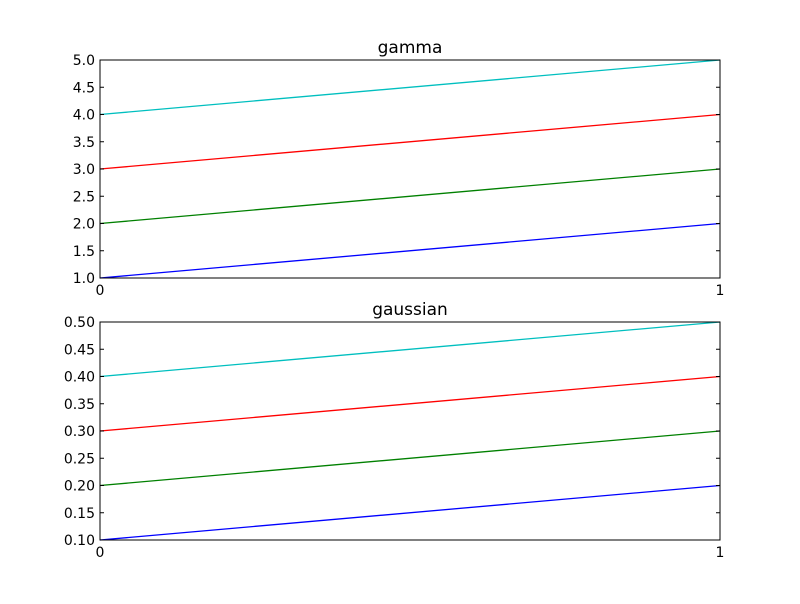  Describe the element at coordinates (410, 87) in the screenshot. I see `gamma-series-cyan-line` at that location.